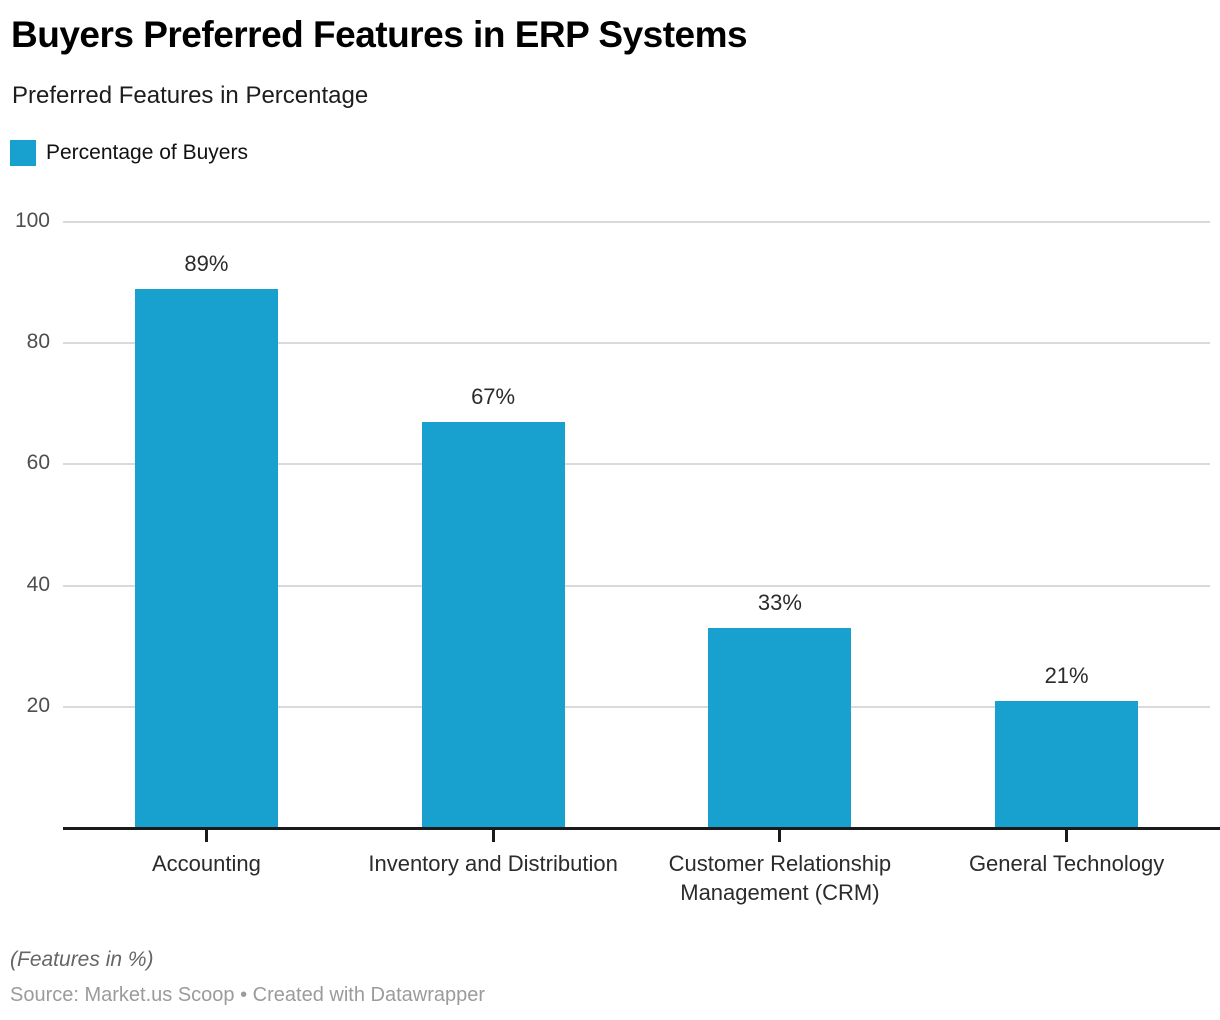  I want to click on y-axis-tick-label: 80, so click(38, 342).